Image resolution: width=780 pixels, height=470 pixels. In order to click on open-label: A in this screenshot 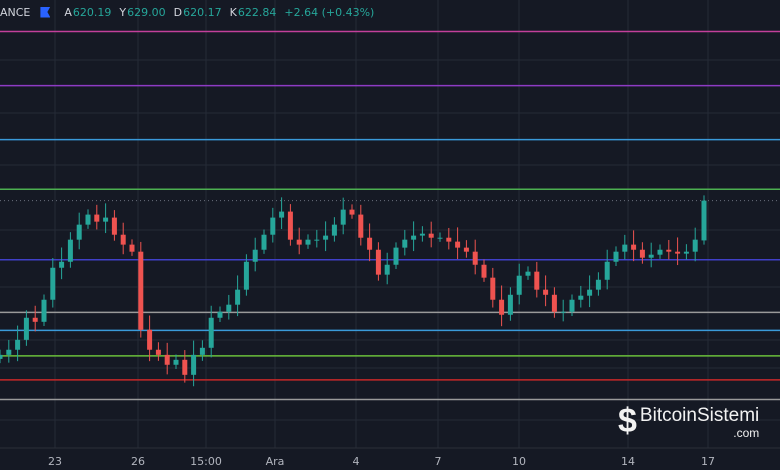, I will do `click(68, 12)`.